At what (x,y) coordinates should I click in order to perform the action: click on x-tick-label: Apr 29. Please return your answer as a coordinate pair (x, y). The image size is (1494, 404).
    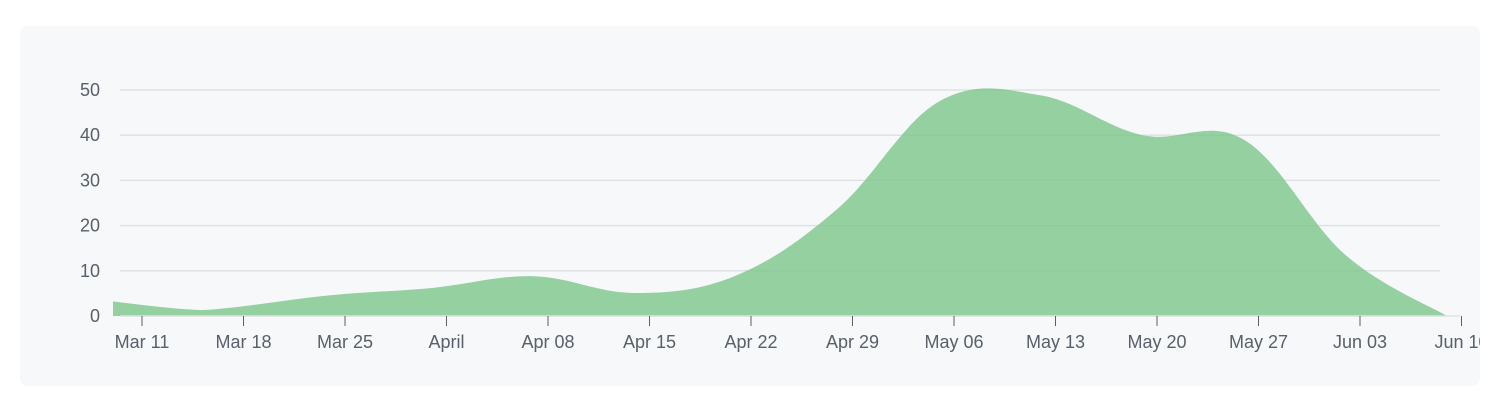
    Looking at the image, I should click on (852, 342).